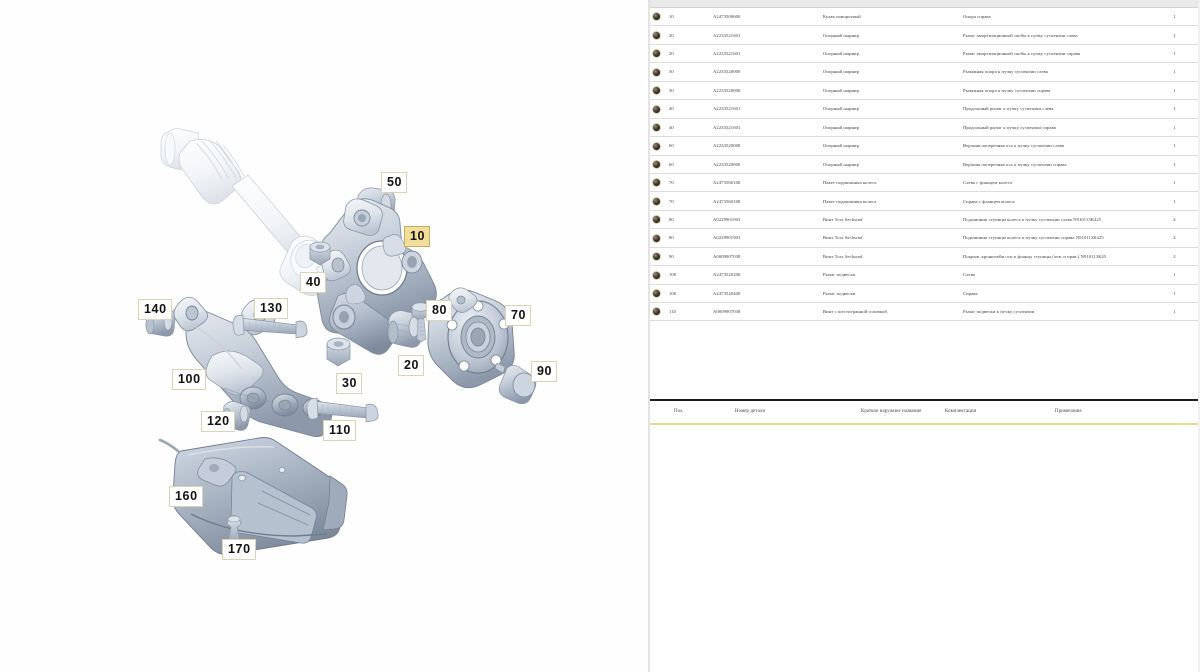  Describe the element at coordinates (765, 257) in the screenshot. I see `cell-part-number: A0009907038` at that location.